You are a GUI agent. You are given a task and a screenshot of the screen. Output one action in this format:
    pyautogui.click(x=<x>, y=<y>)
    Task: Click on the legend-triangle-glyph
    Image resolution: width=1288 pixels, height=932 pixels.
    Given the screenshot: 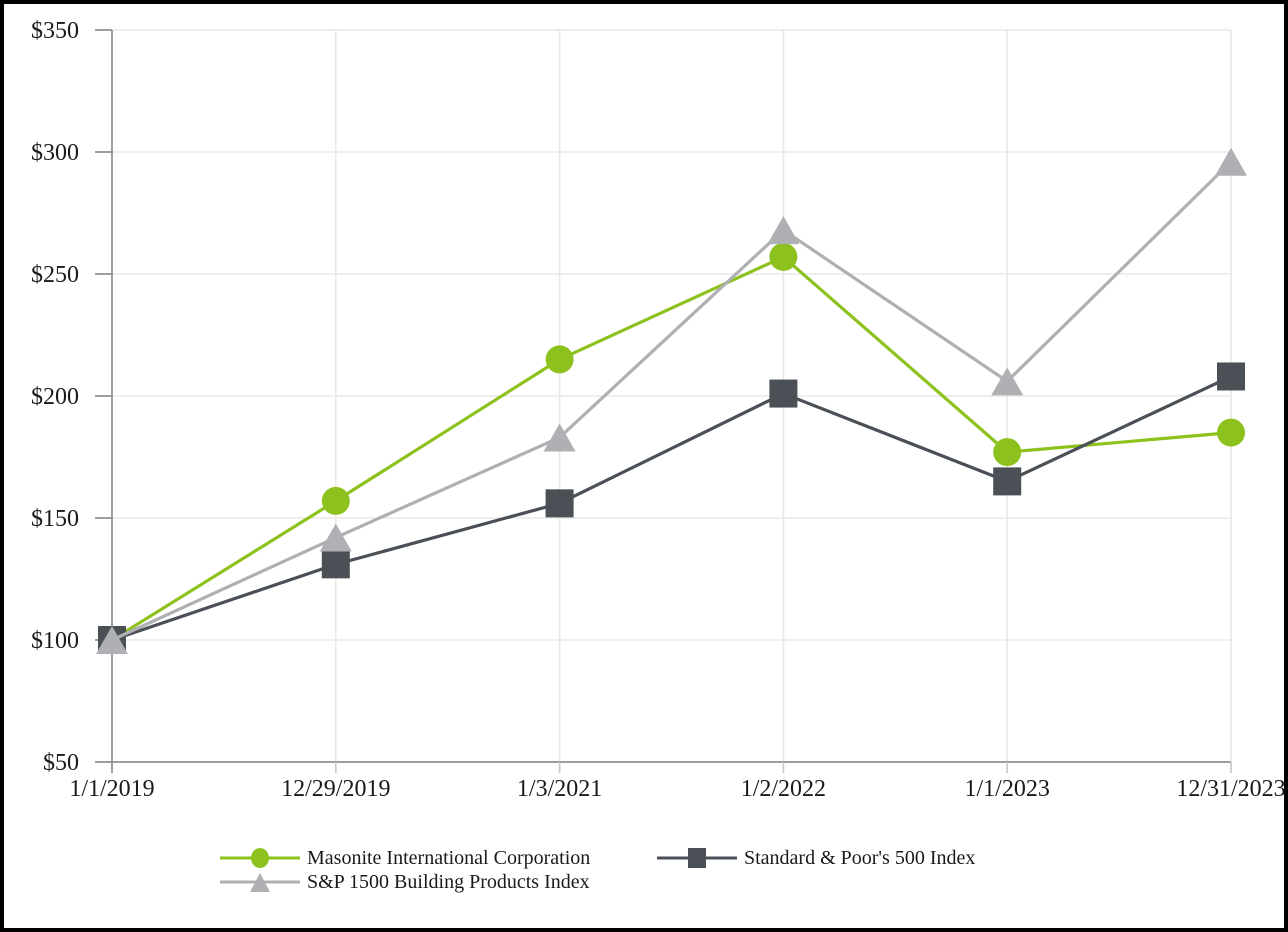 What is the action you would take?
    pyautogui.click(x=260, y=882)
    